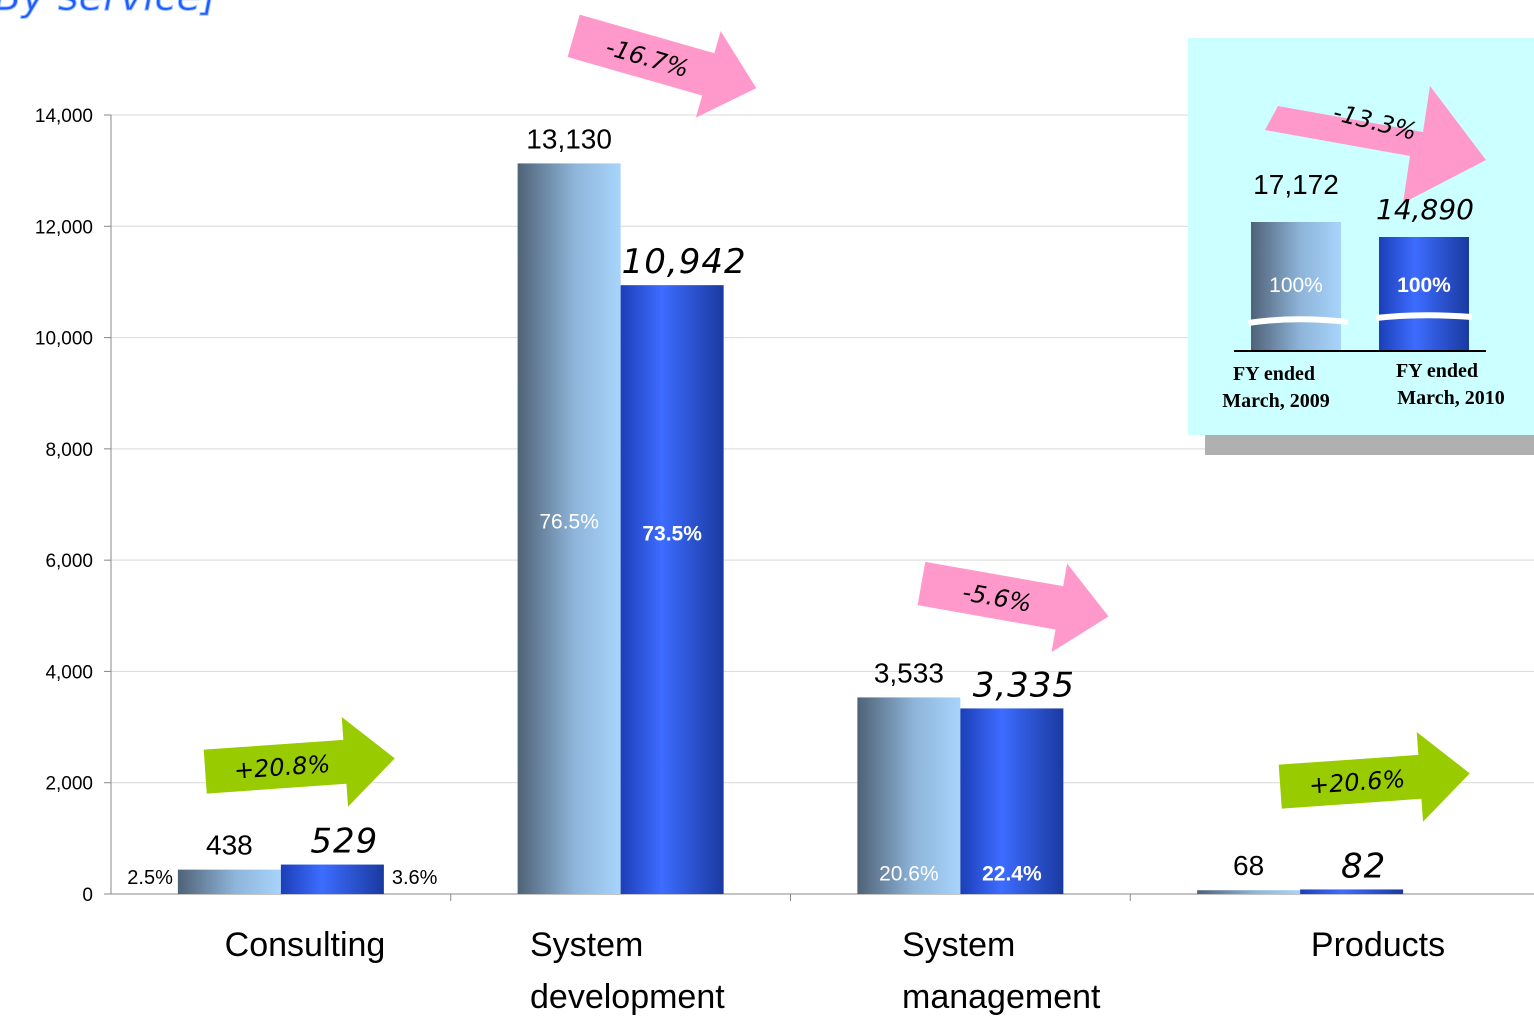 The width and height of the screenshot is (1534, 1017). What do you see at coordinates (1425, 209) in the screenshot?
I see `inset-total-2010: 14,890` at bounding box center [1425, 209].